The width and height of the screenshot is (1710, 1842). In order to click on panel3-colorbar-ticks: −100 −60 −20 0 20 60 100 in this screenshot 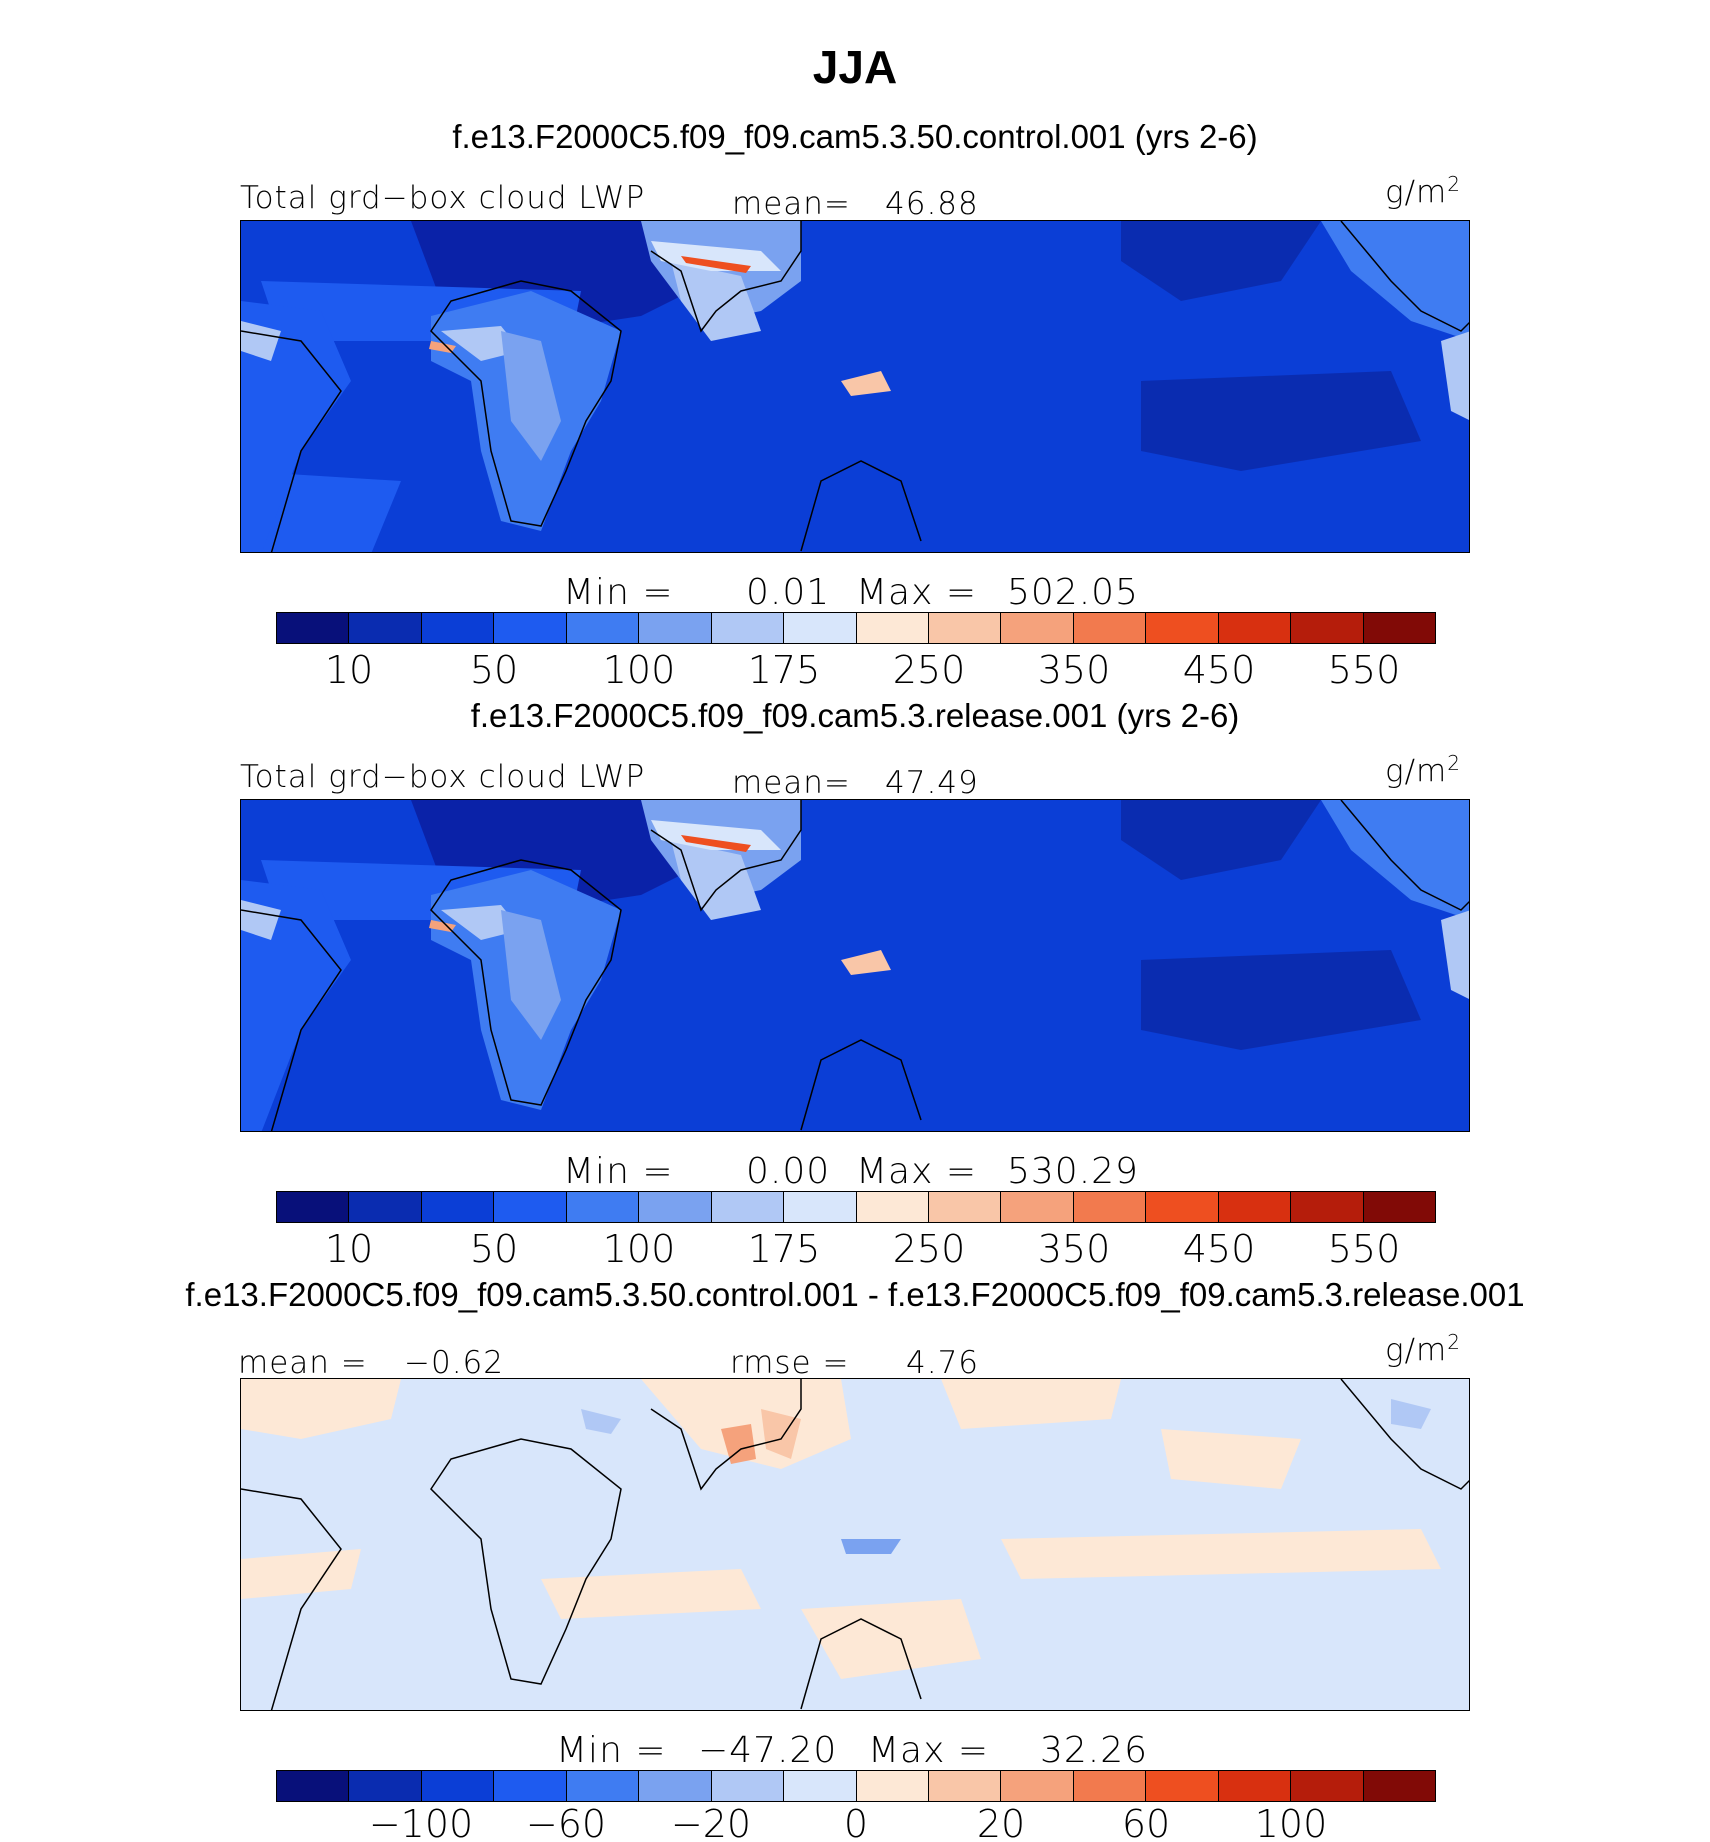, I will do `click(855, 1821)`.